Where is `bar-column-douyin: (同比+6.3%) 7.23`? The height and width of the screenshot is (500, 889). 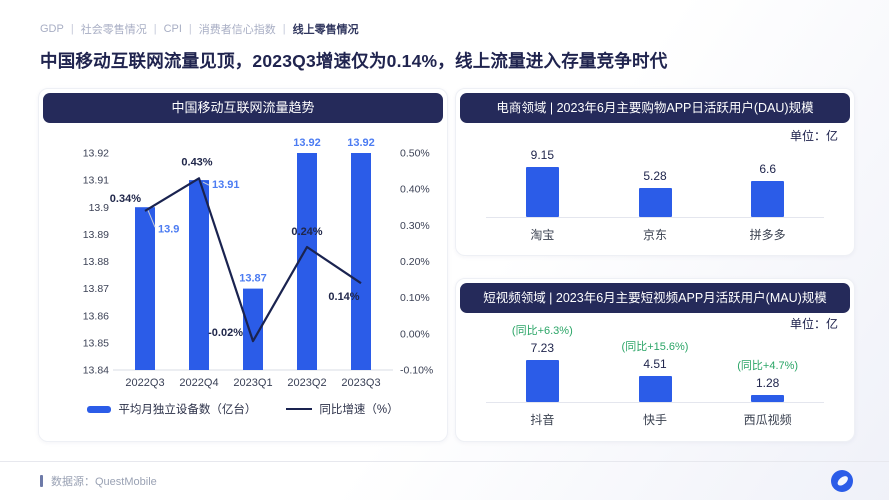 bar-column-douyin: (同比+6.3%) 7.23 is located at coordinates (542, 358).